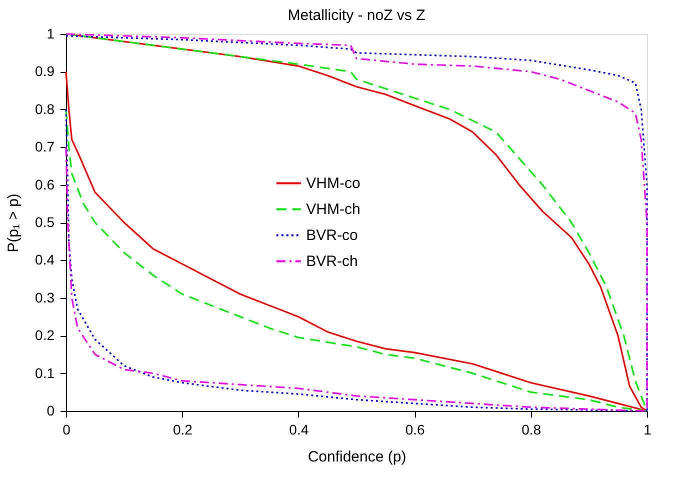 Image resolution: width=691 pixels, height=486 pixels. I want to click on y-tick-label: 0.6, so click(45, 184).